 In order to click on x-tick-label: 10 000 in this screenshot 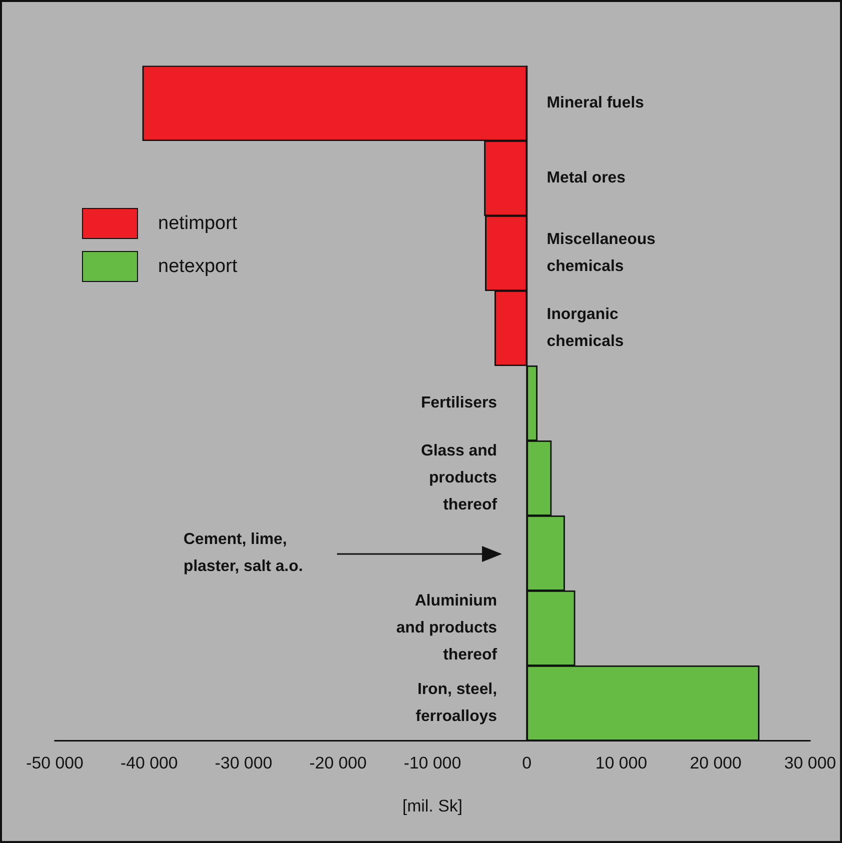, I will do `click(621, 762)`.